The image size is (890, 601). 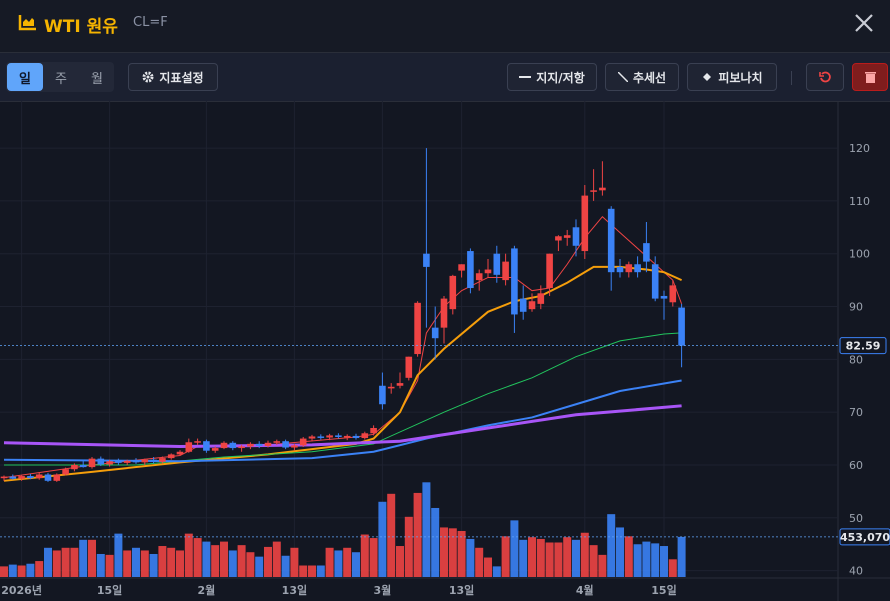 I want to click on indicator-button: 지표설정, so click(x=173, y=77).